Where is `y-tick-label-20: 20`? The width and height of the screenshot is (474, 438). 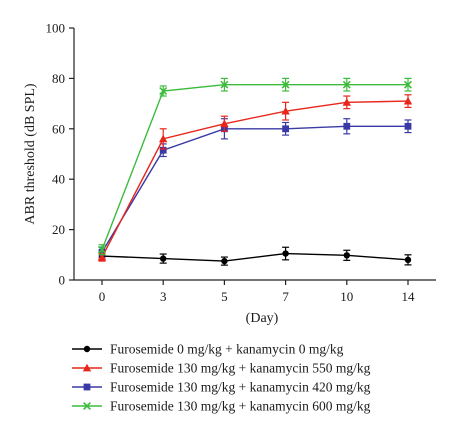
y-tick-label-20: 20 is located at coordinates (58, 229).